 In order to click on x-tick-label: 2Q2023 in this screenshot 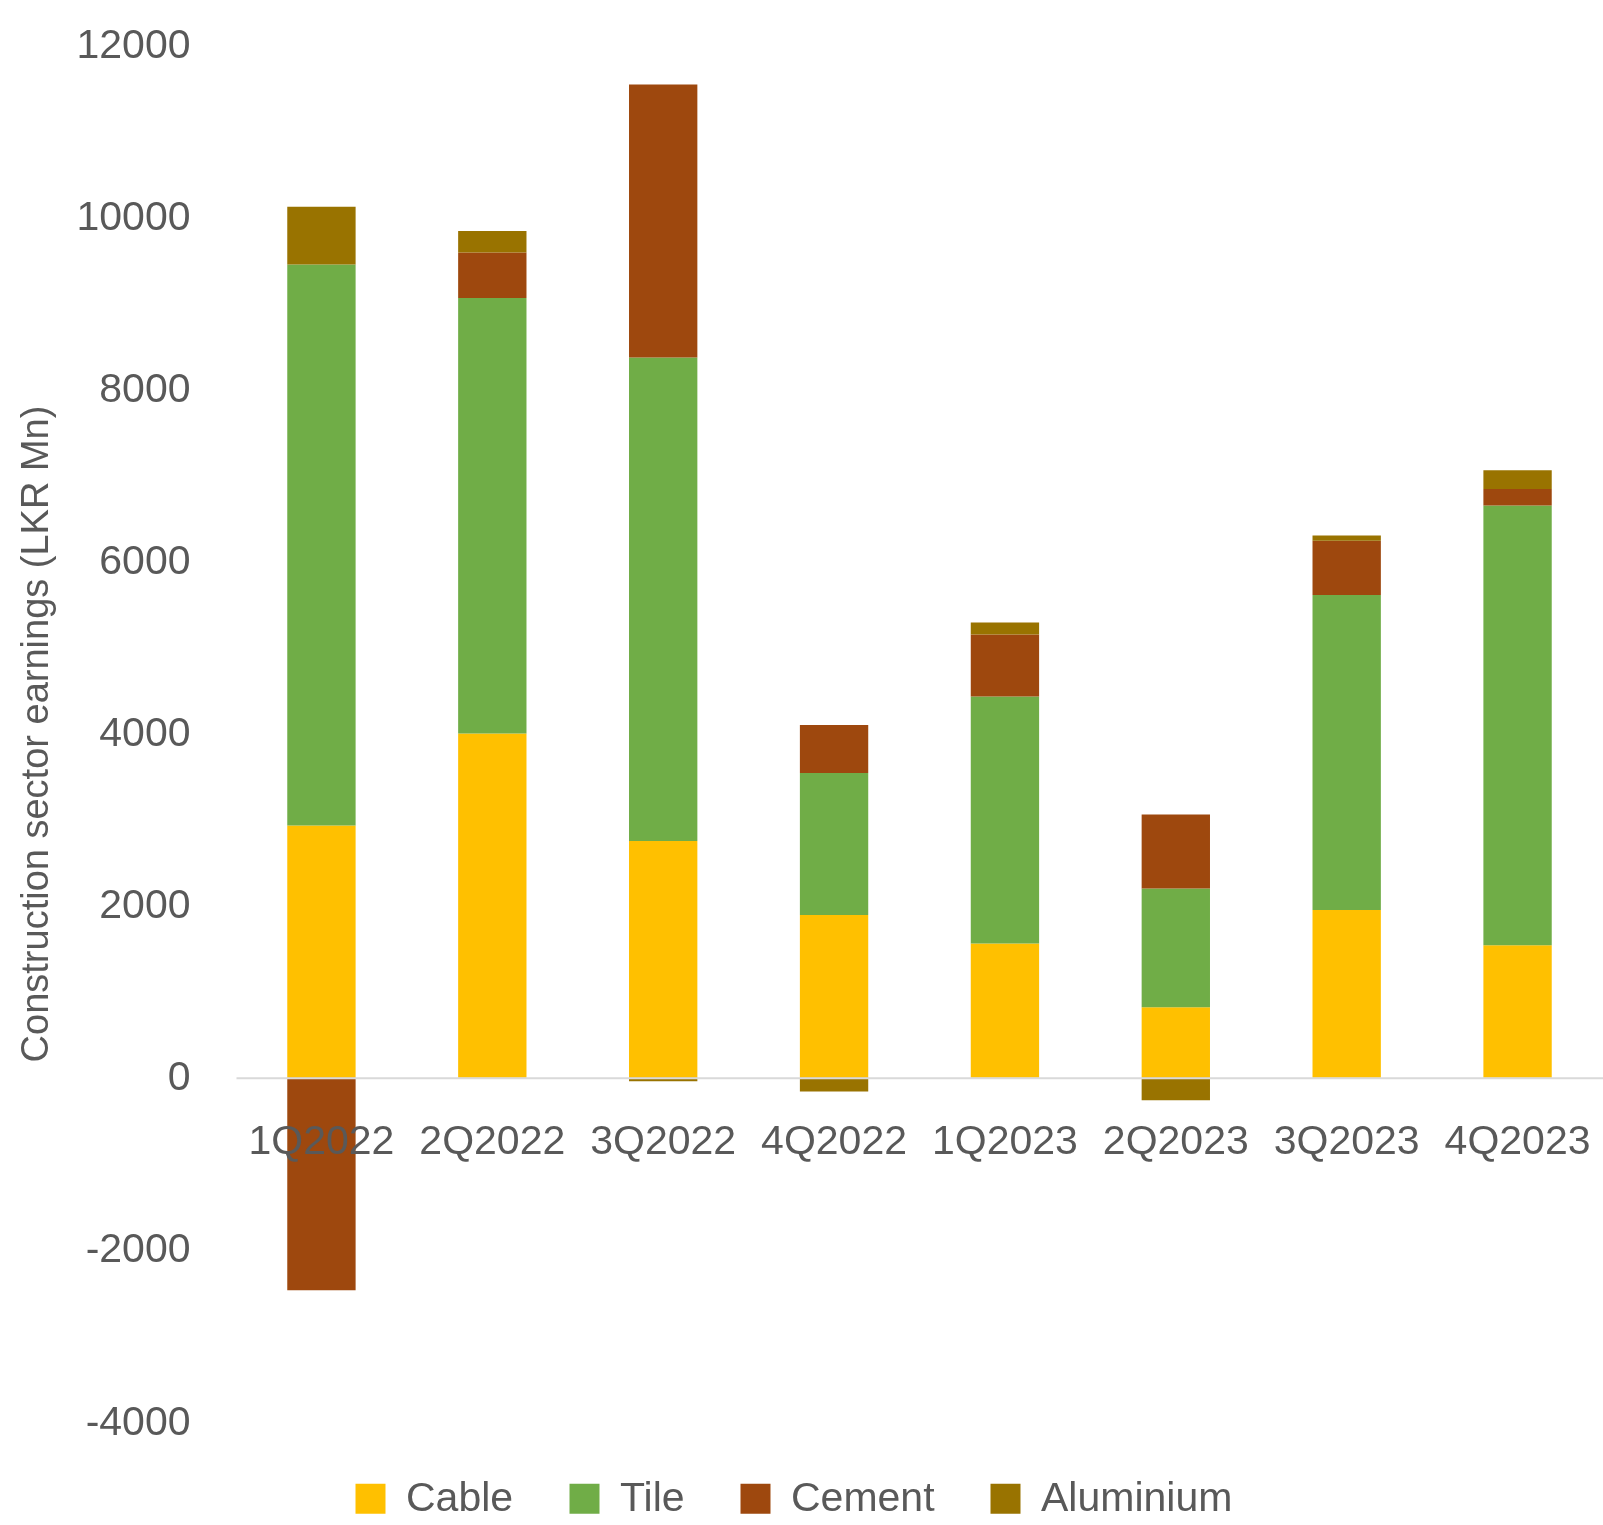, I will do `click(1175, 1140)`.